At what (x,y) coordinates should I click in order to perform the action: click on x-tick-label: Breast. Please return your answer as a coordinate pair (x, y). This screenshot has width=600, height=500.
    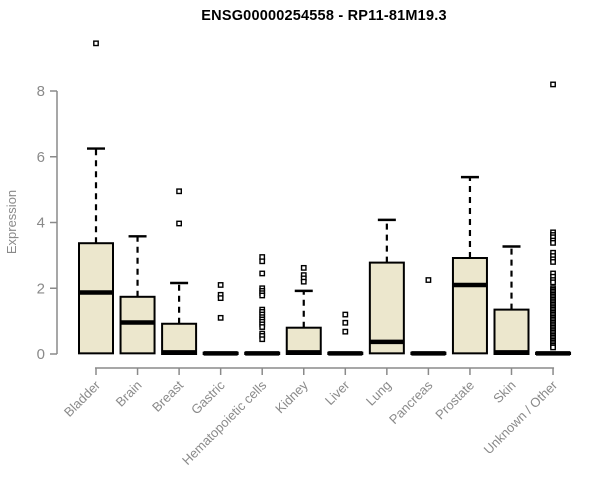
    Looking at the image, I should click on (167, 395).